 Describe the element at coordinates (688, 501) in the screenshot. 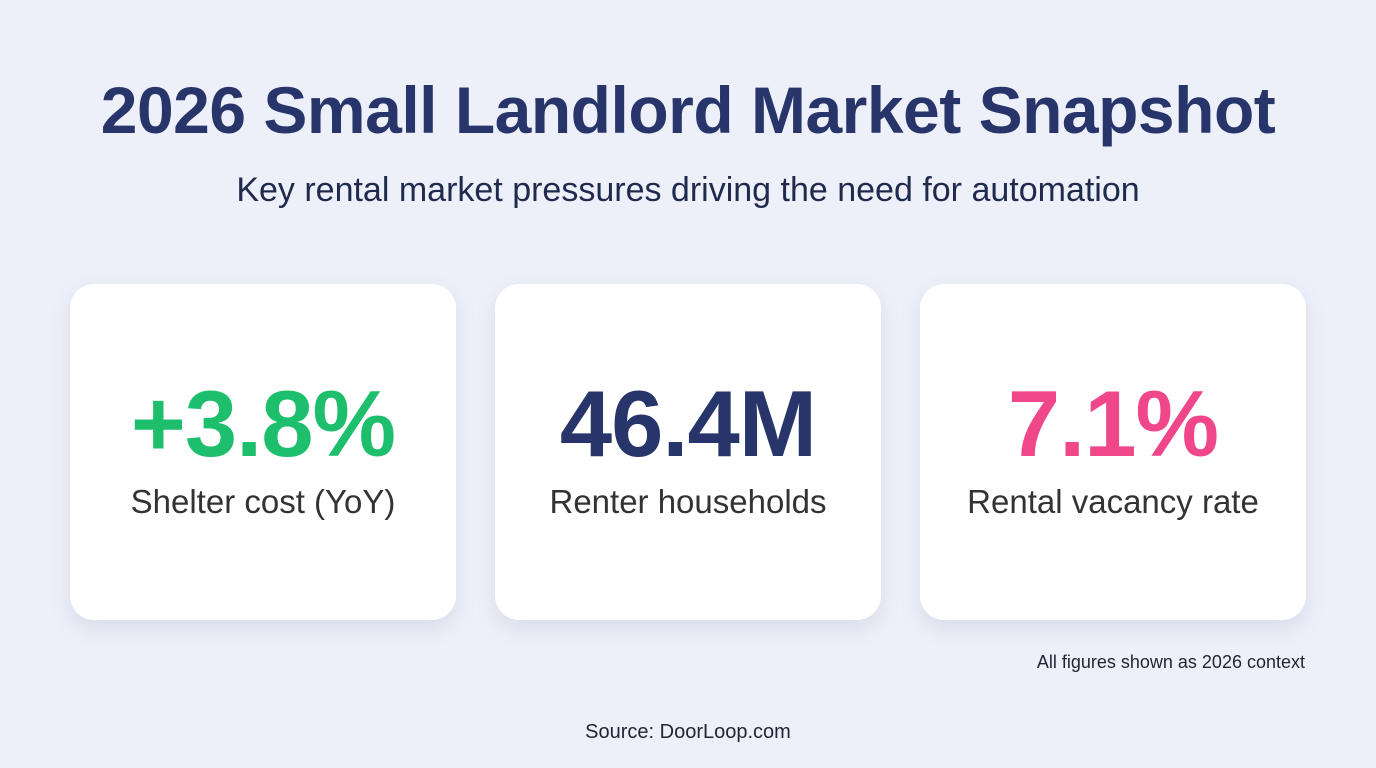

I see `stat-label: Renter households` at that location.